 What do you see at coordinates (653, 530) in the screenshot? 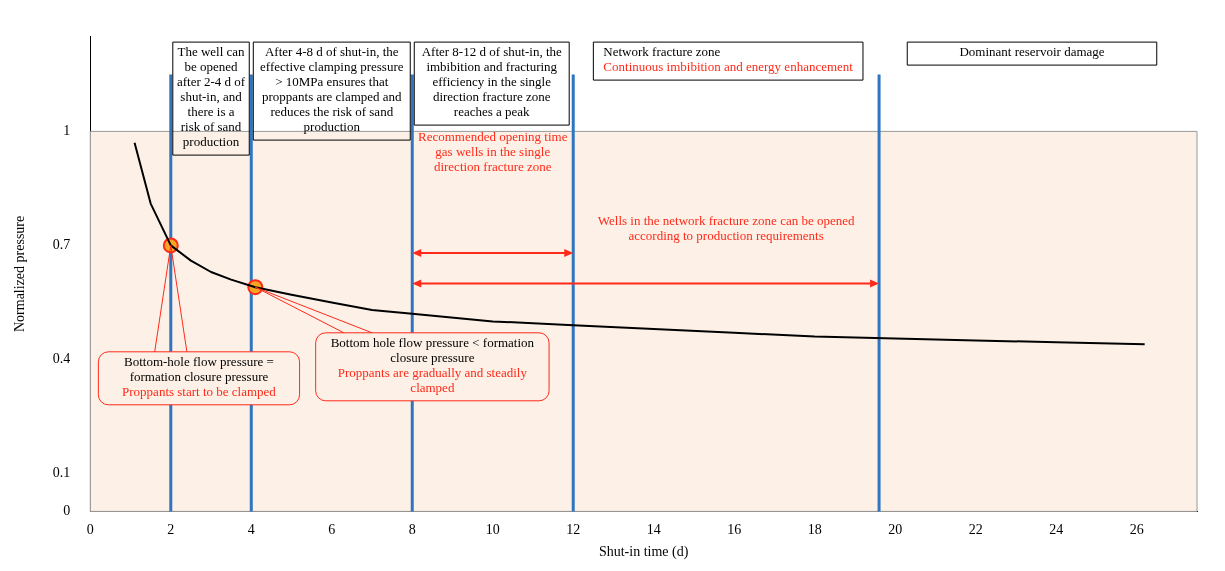
I see `x-tick-label: 14` at bounding box center [653, 530].